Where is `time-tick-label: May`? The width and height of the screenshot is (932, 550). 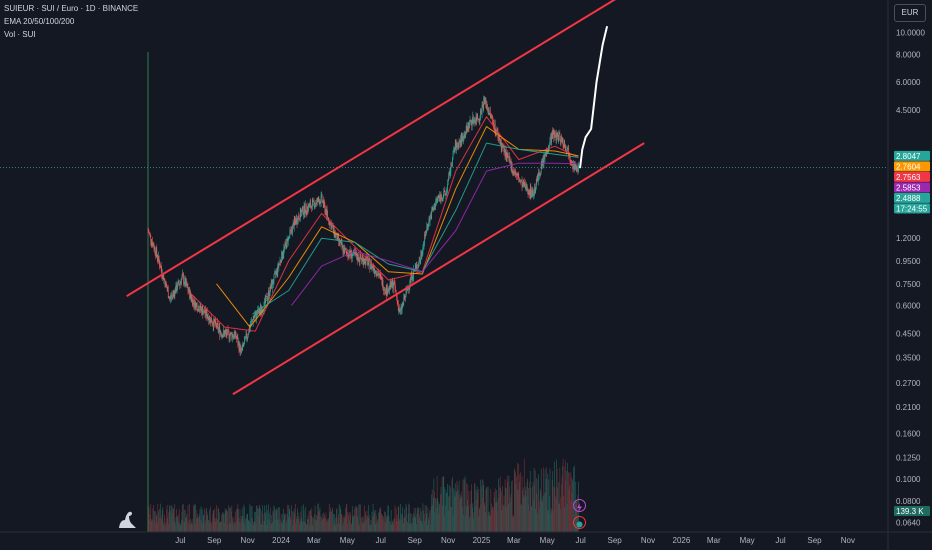
time-tick-label: May is located at coordinates (347, 540).